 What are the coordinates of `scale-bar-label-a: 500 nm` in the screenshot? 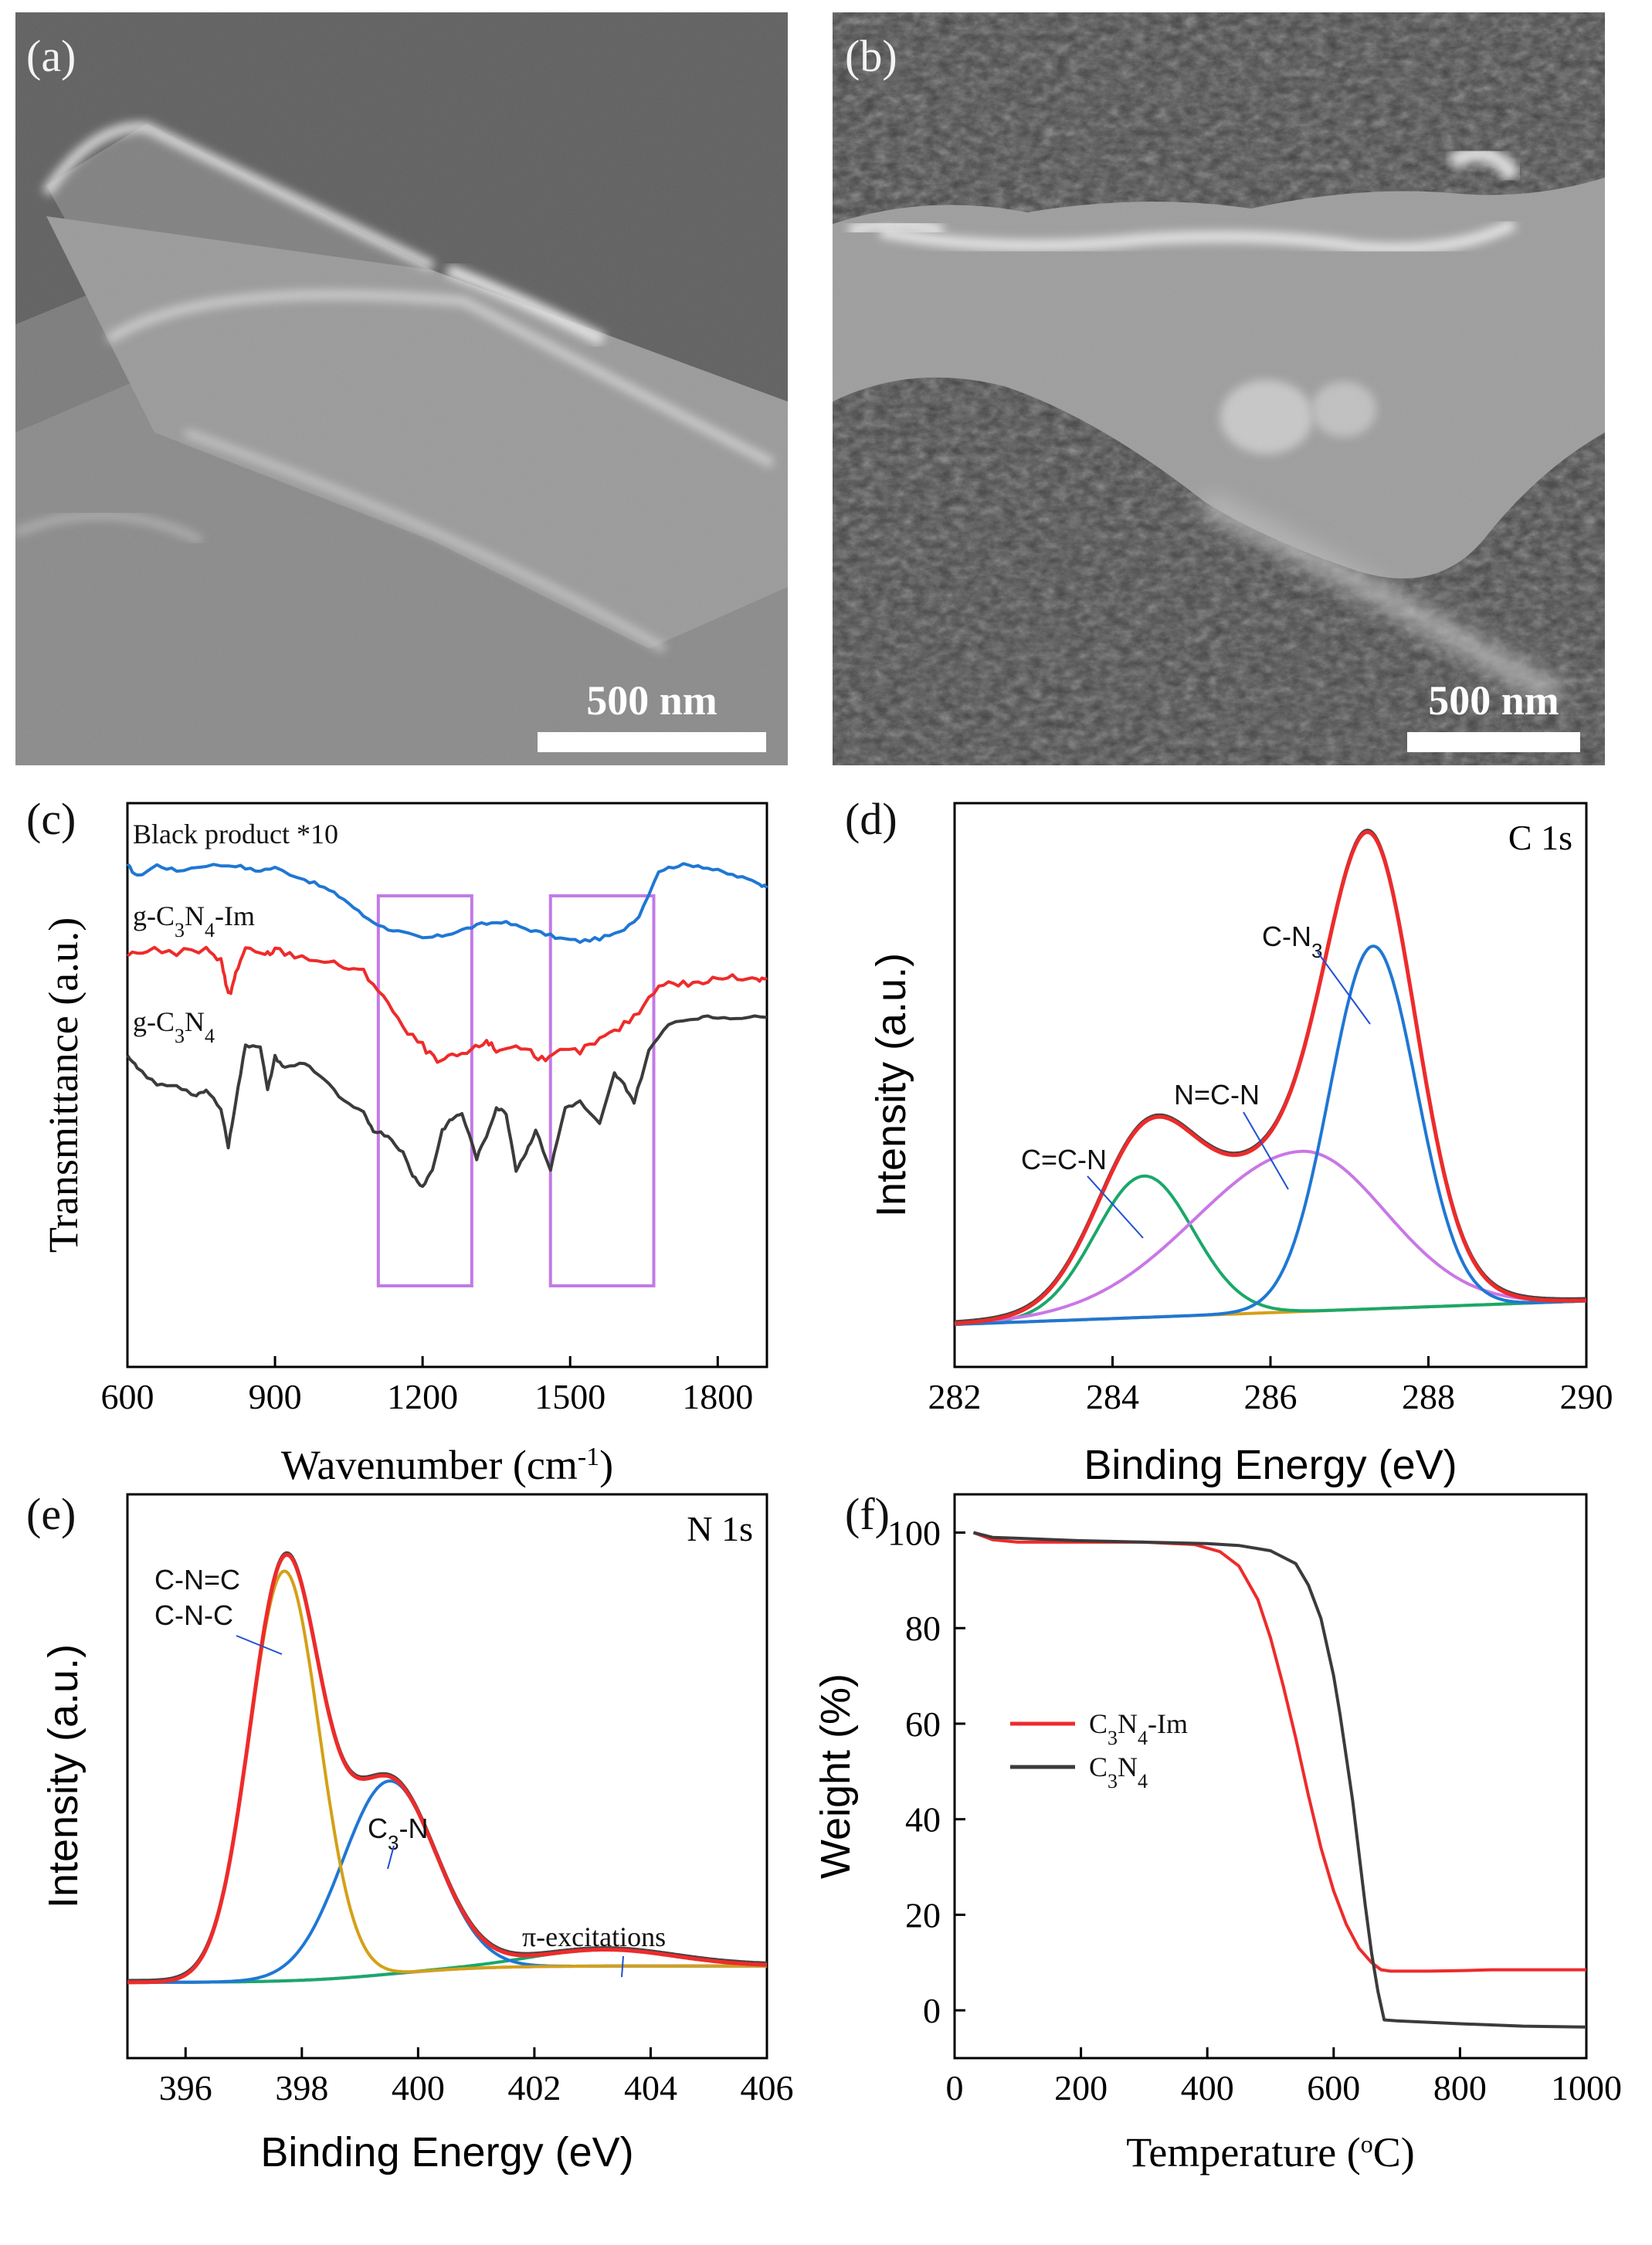 It's located at (651, 700).